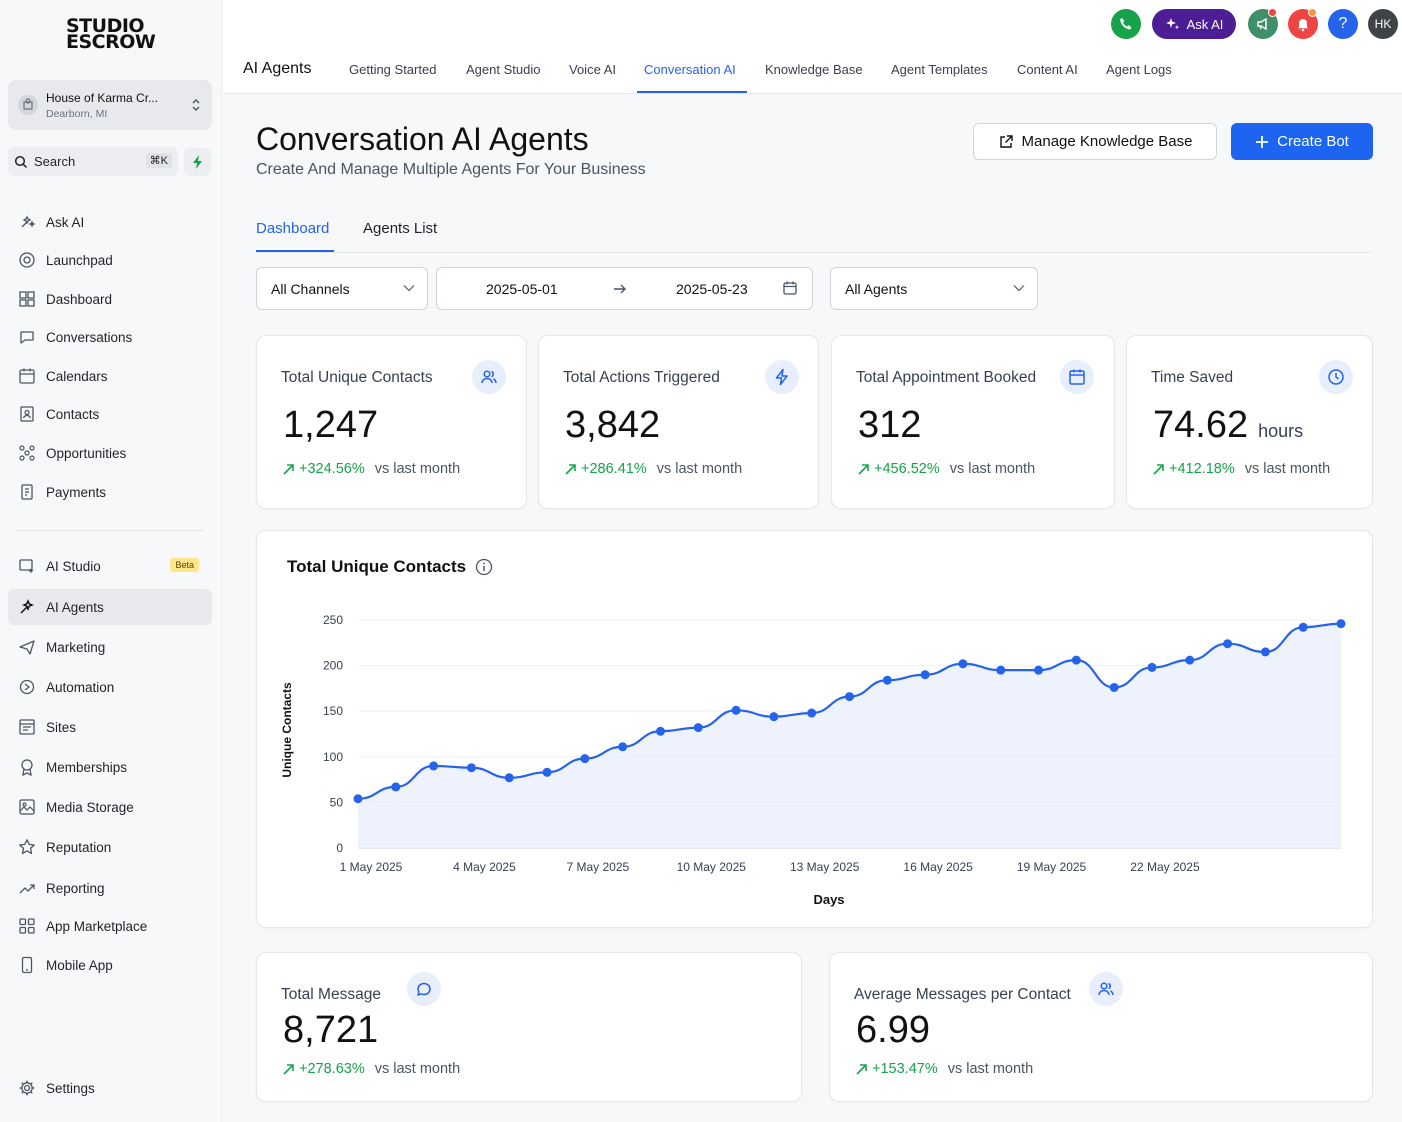 This screenshot has width=1402, height=1122. I want to click on phone-button, so click(1126, 24).